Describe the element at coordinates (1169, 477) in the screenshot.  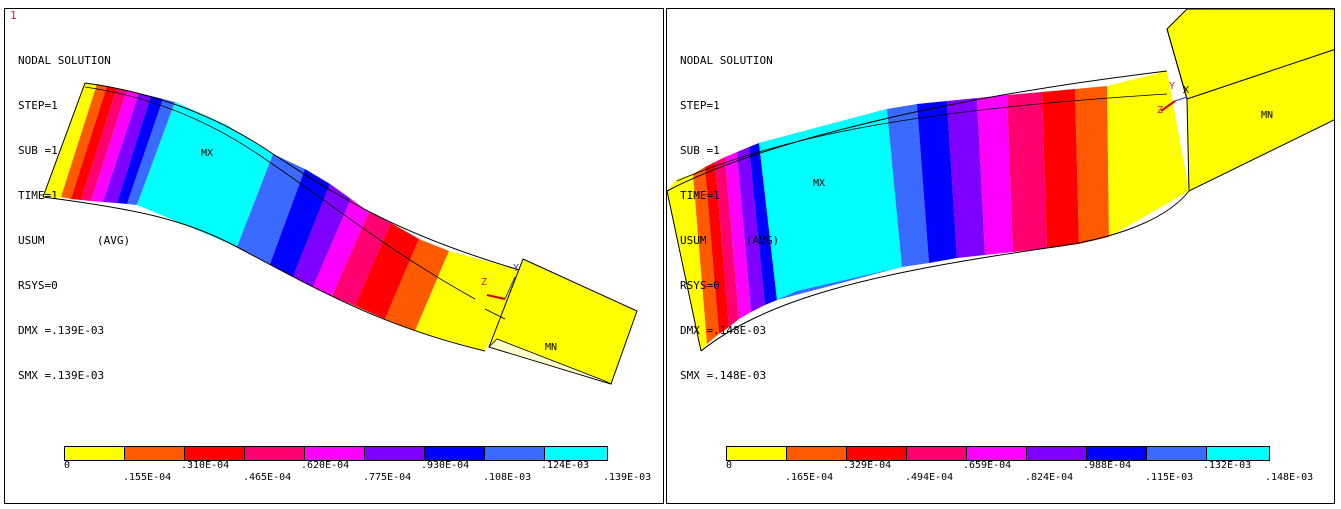
I see `legend-label: .115E-03` at that location.